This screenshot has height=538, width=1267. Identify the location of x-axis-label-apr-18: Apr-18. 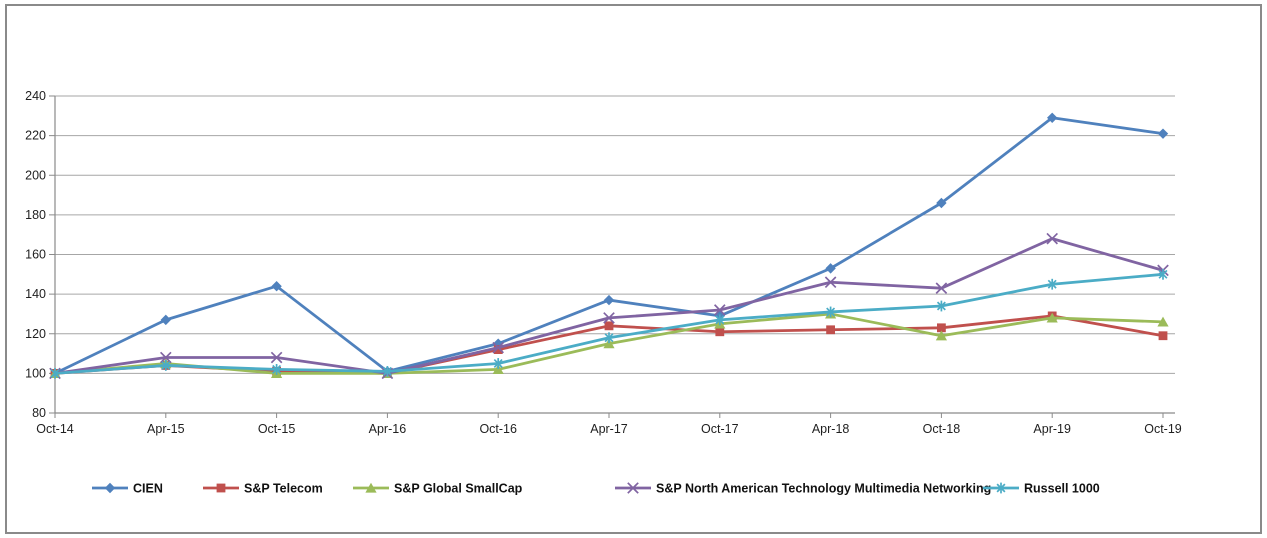
(831, 429).